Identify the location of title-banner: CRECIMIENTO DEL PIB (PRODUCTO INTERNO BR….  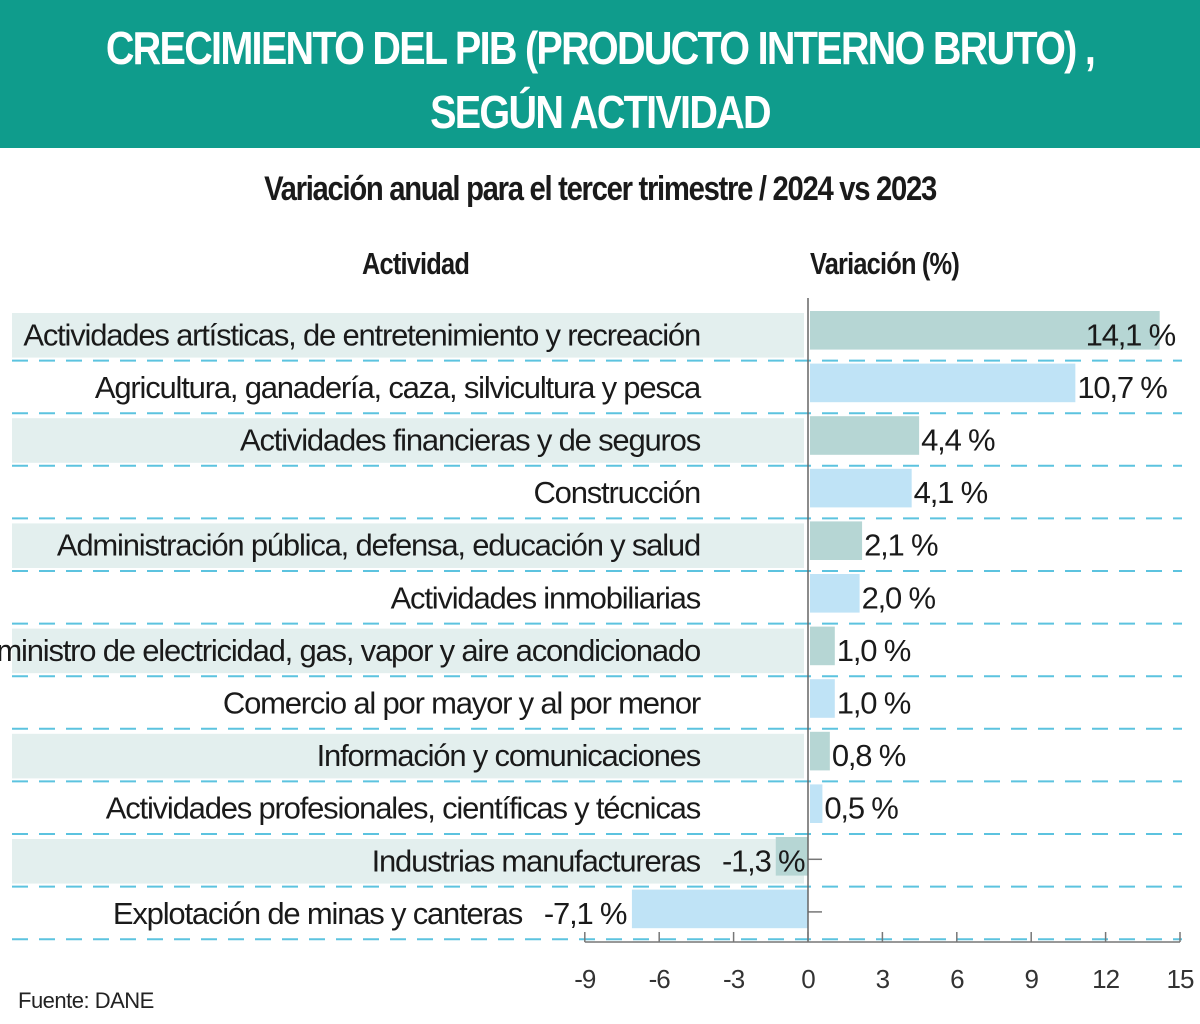
(600, 74).